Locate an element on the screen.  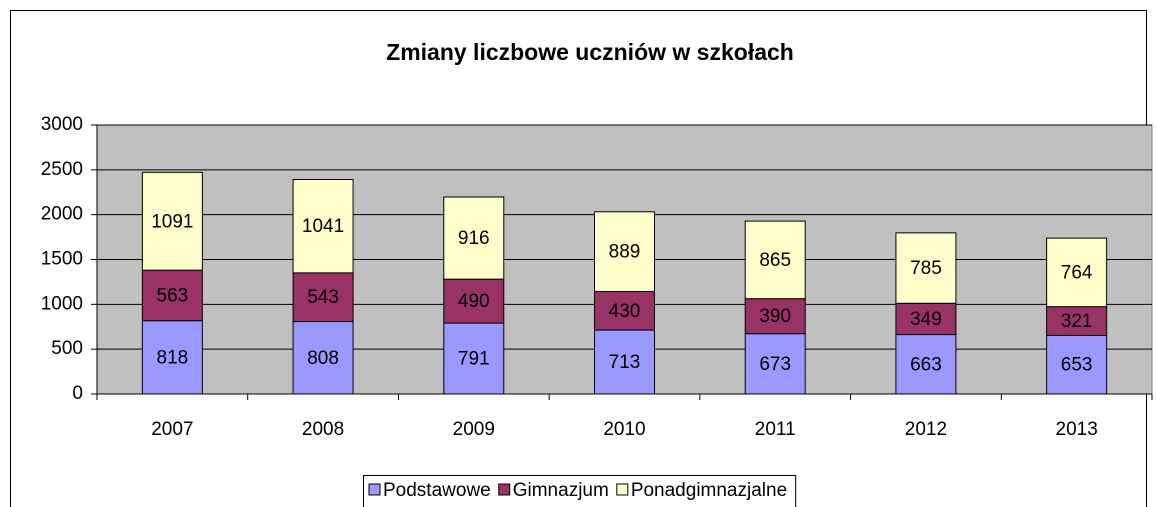
data-label: 1091 is located at coordinates (172, 221).